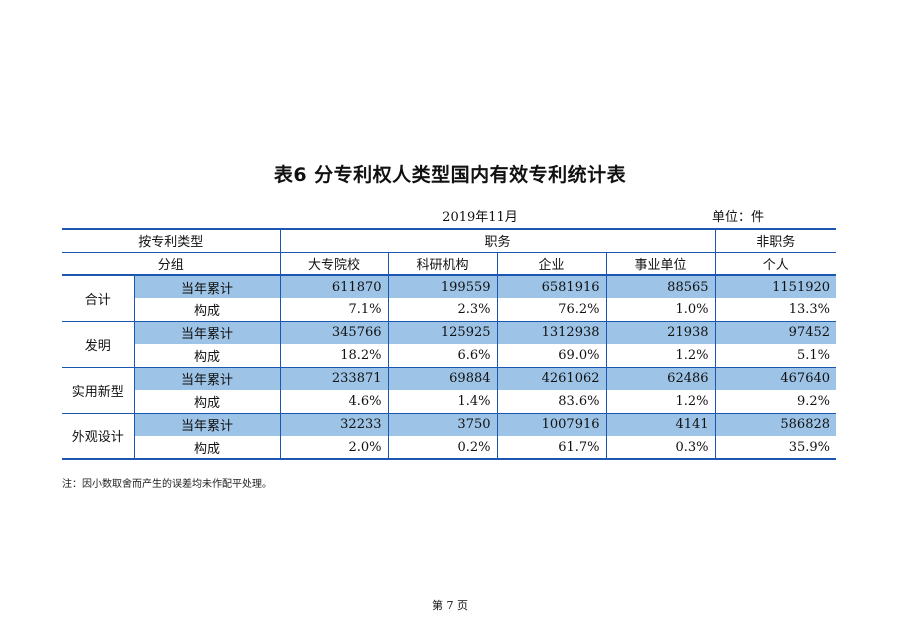  I want to click on table-cell: 0.3%, so click(661, 447).